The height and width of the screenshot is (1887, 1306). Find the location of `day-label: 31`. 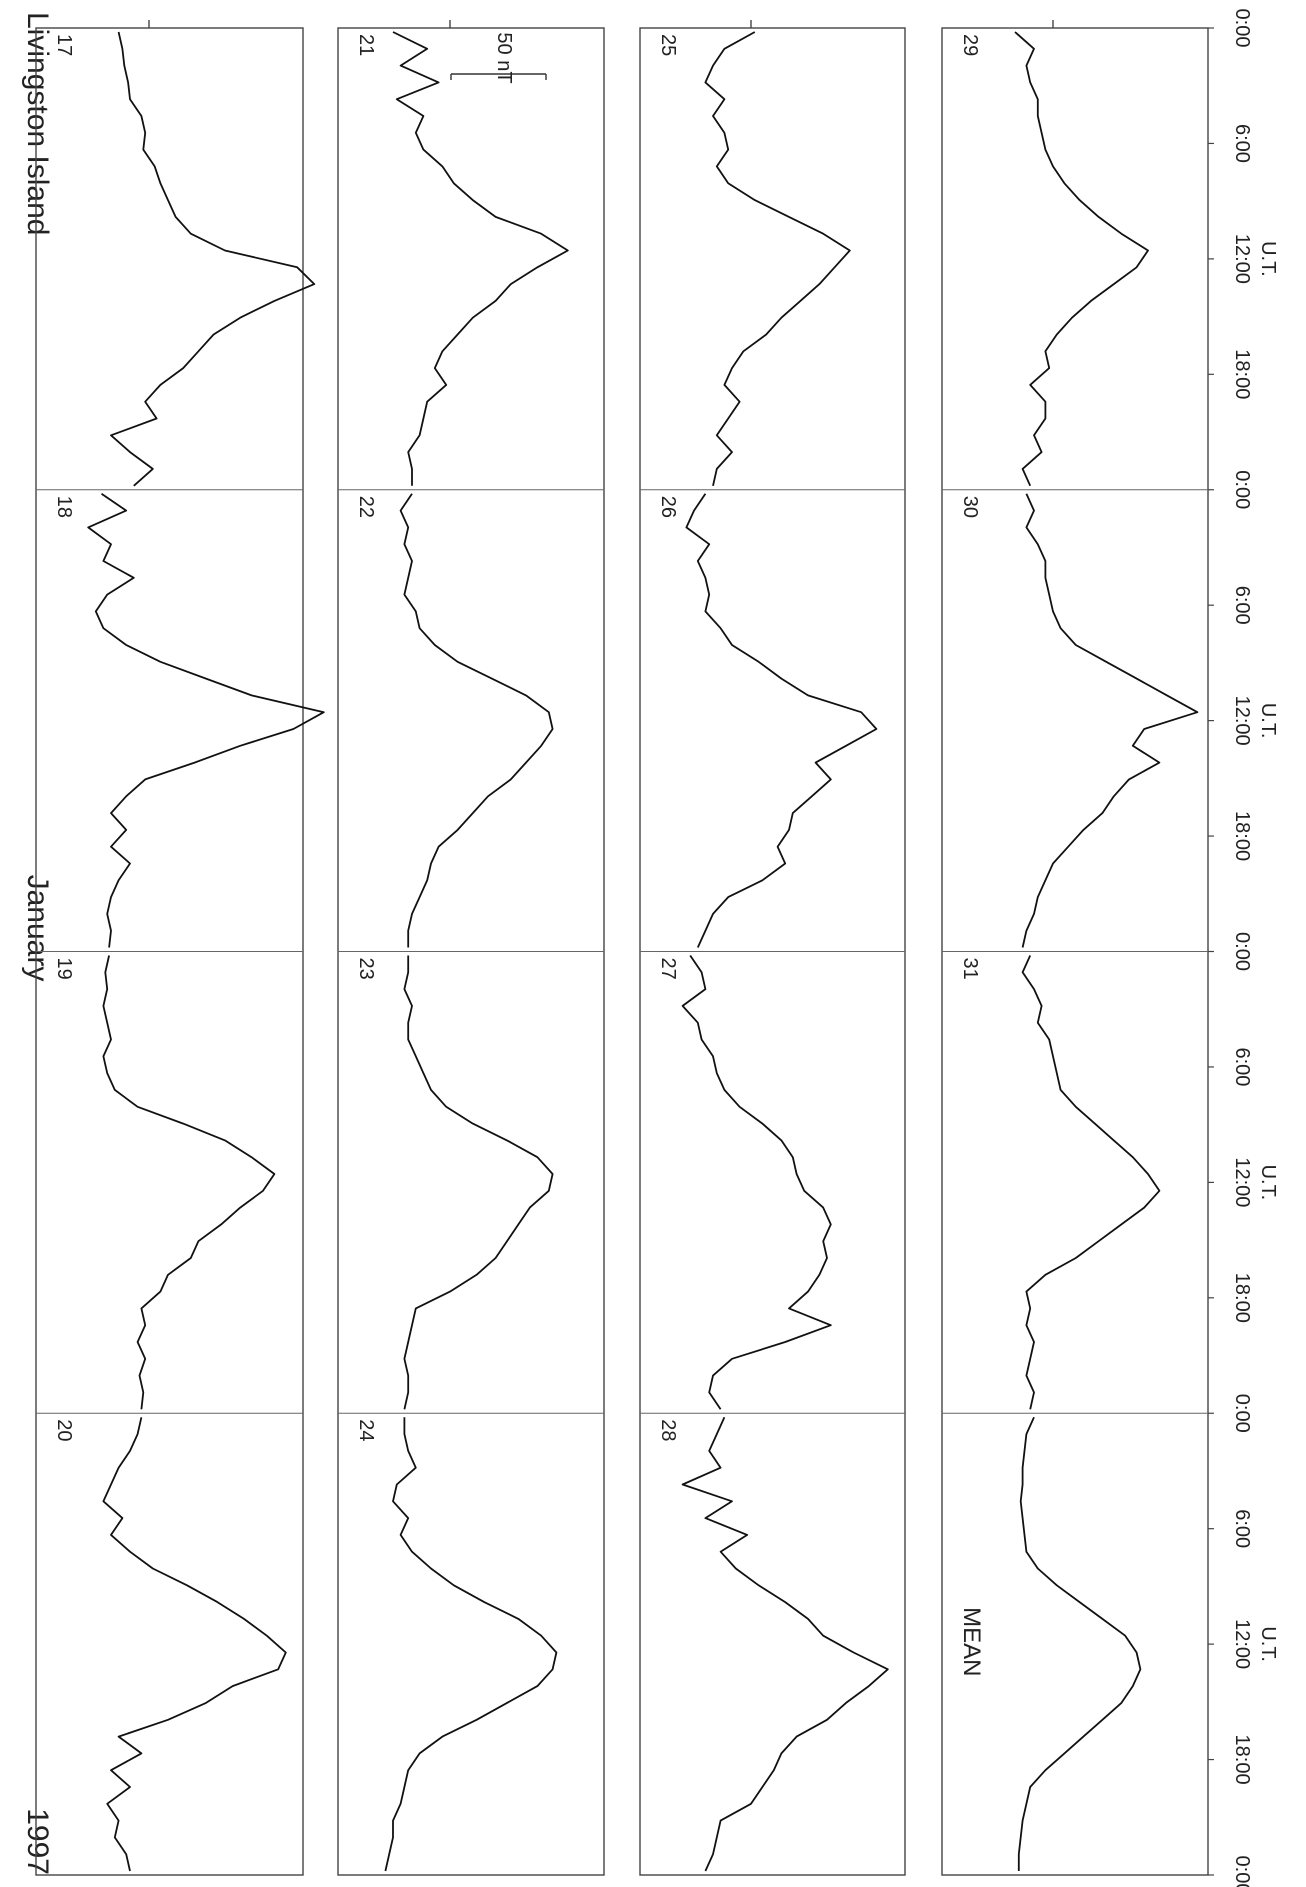

day-label: 31 is located at coordinates (970, 969).